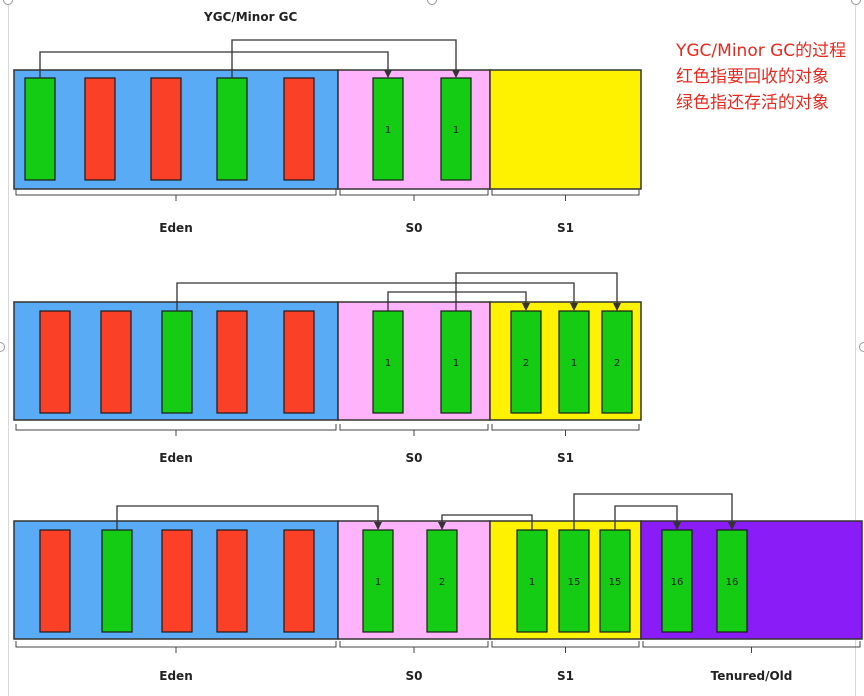 This screenshot has width=864, height=696. I want to click on old-label: Tenured/Old, so click(752, 676).